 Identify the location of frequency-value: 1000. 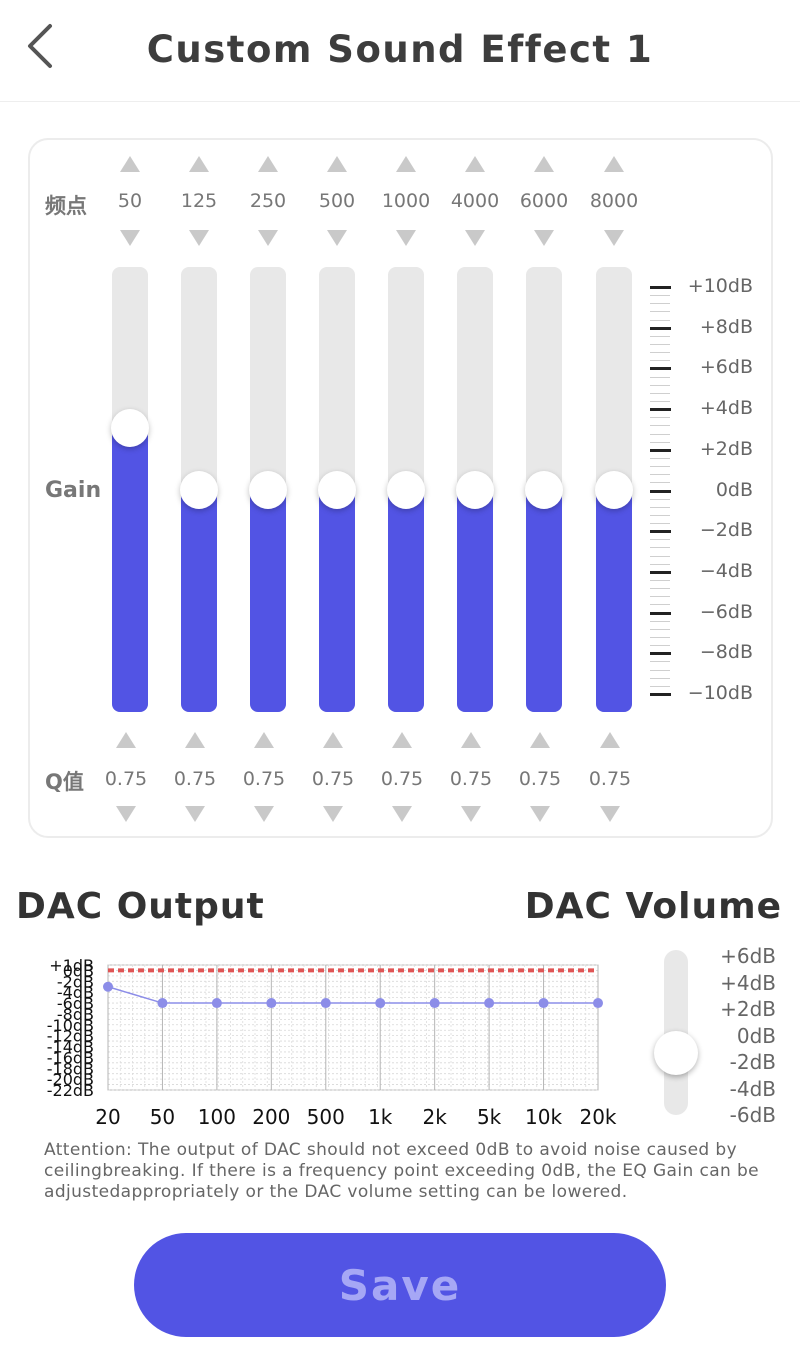
(406, 201).